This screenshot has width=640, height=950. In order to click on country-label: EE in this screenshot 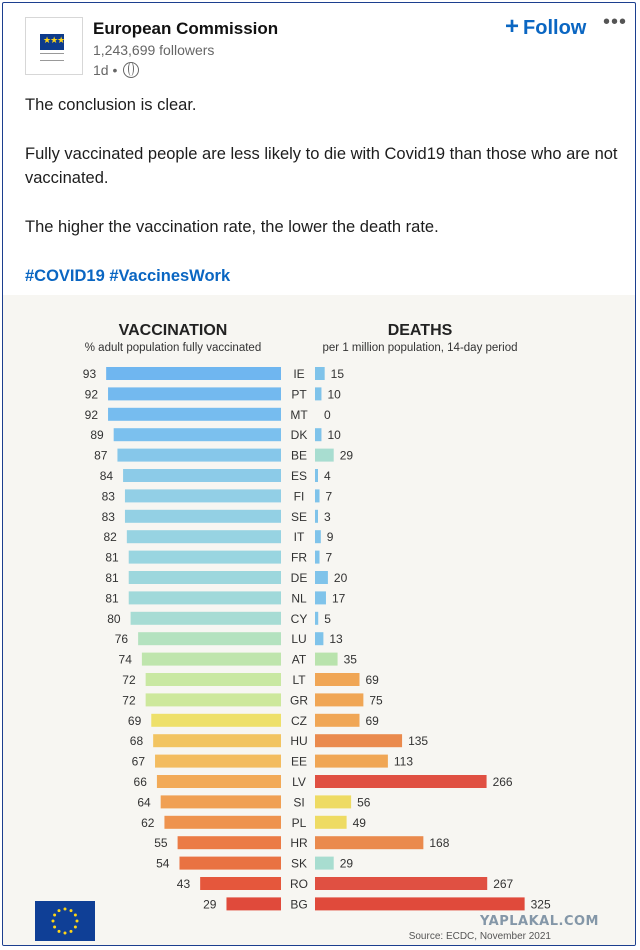, I will do `click(299, 762)`.